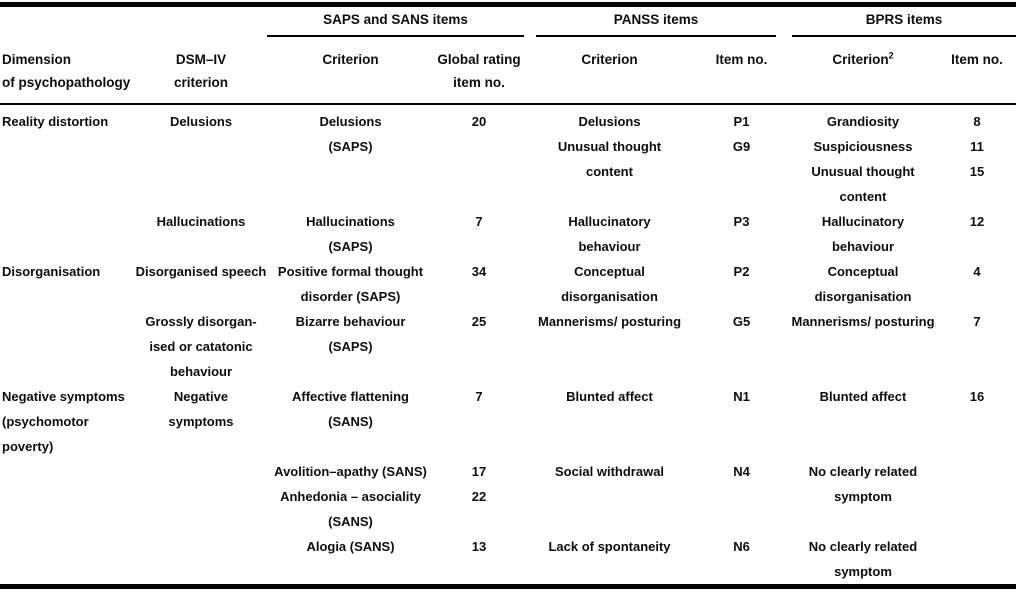  I want to click on table-cell: Conceptual, so click(863, 271).